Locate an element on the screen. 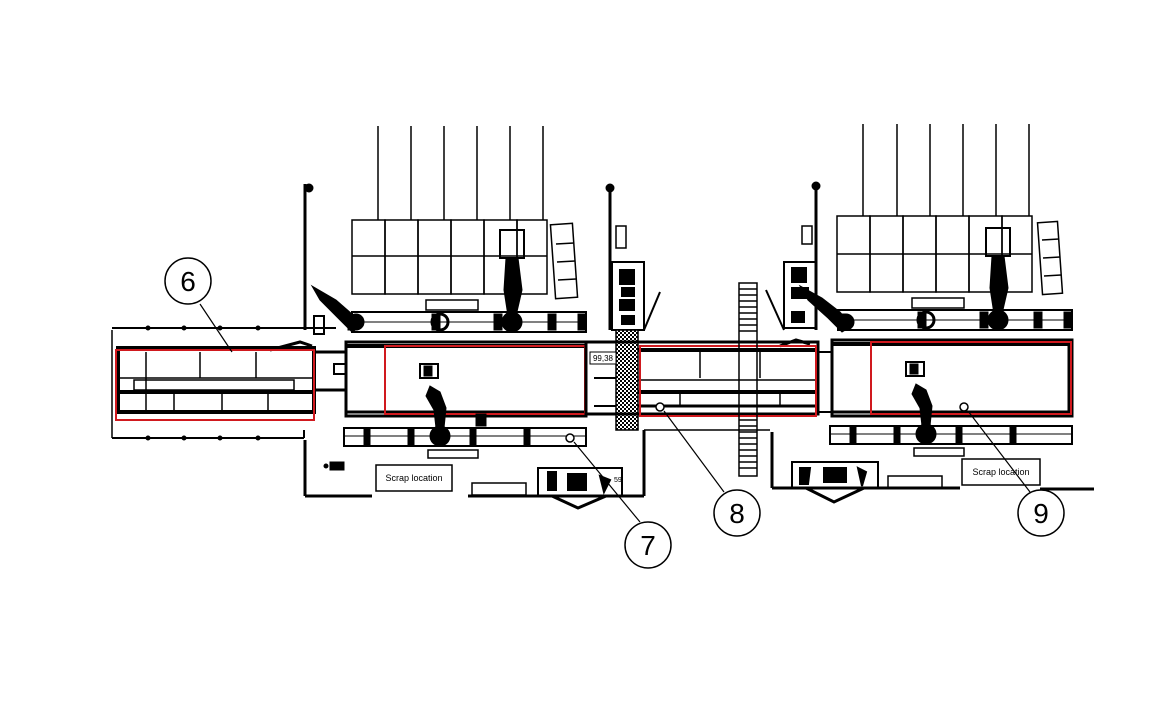  cell-1-fence is located at coordinates (474, 340).